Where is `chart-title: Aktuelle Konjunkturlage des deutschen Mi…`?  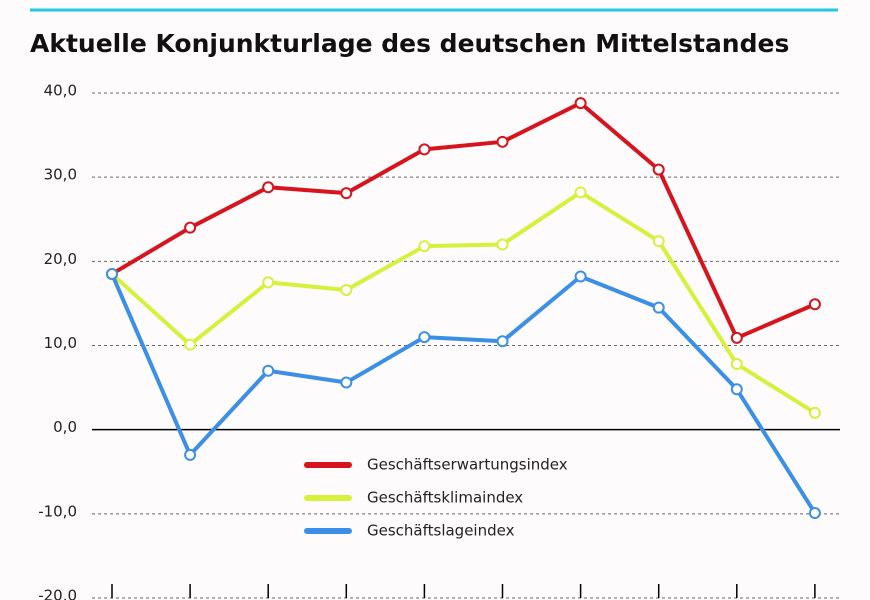 chart-title: Aktuelle Konjunkturlage des deutschen Mi… is located at coordinates (409, 43).